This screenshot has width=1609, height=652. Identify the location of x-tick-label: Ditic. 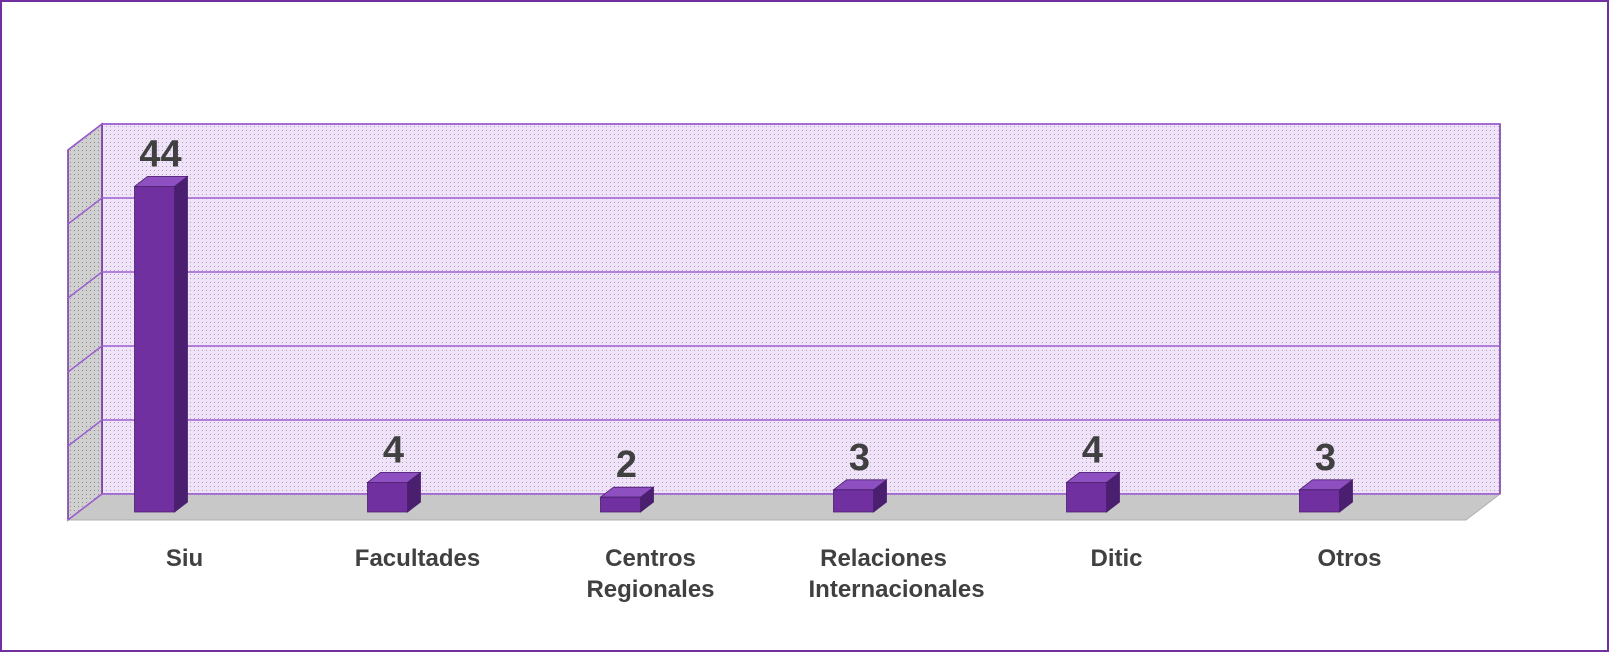
(1116, 558).